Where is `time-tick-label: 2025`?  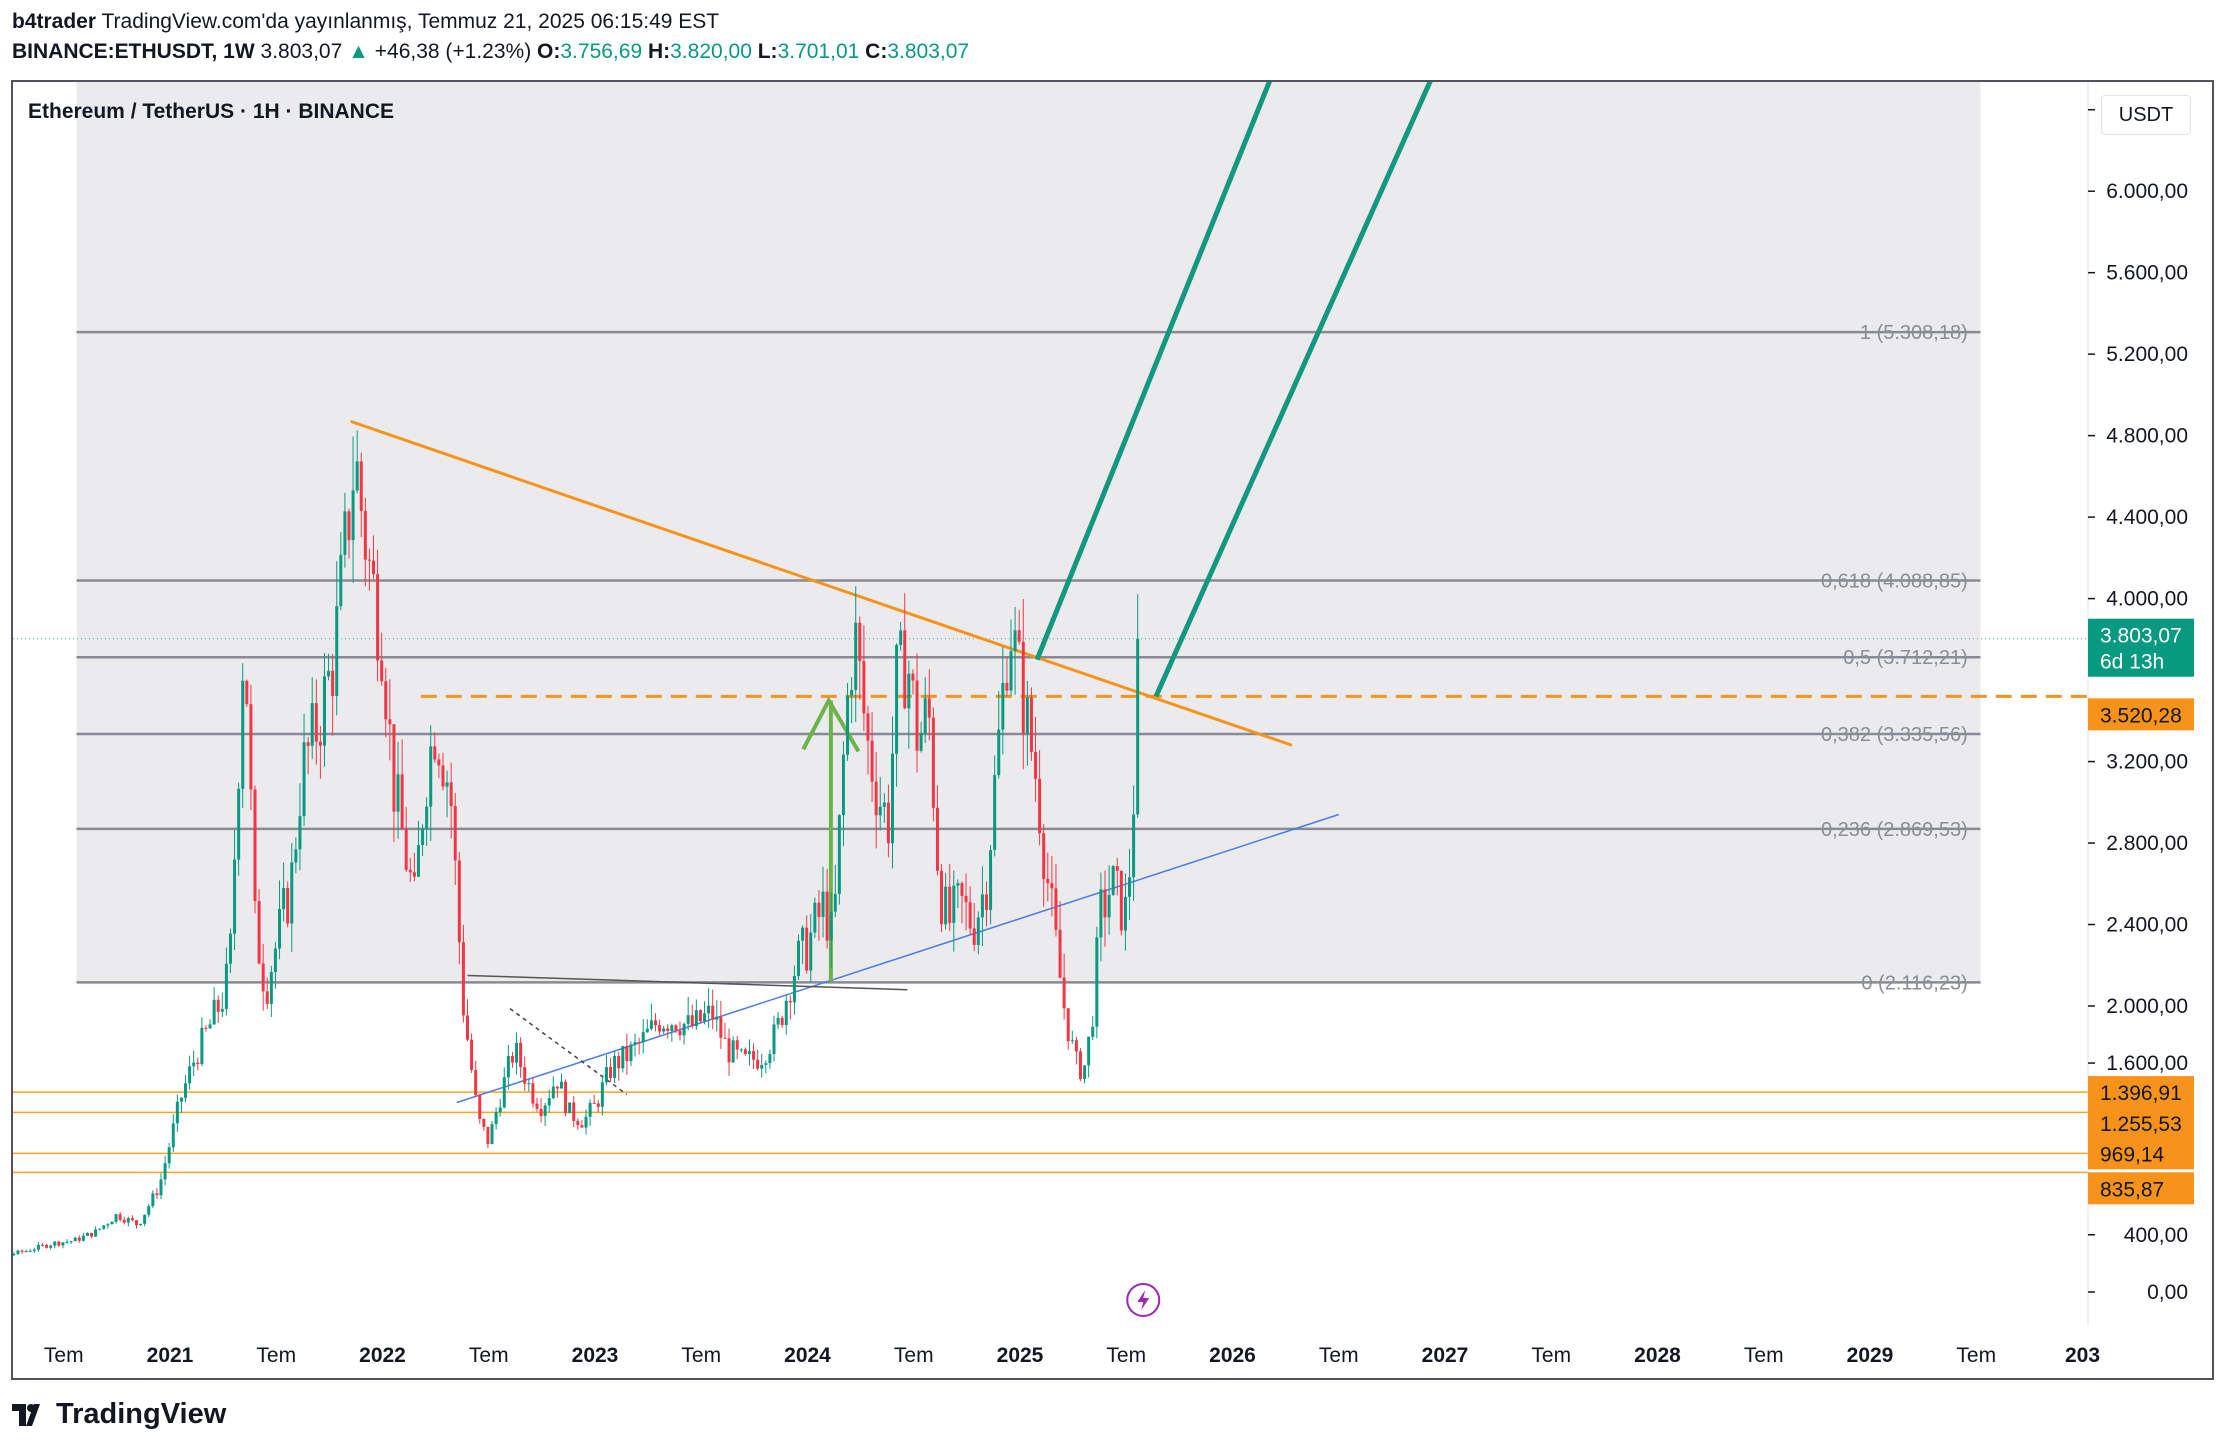 time-tick-label: 2025 is located at coordinates (1020, 1355).